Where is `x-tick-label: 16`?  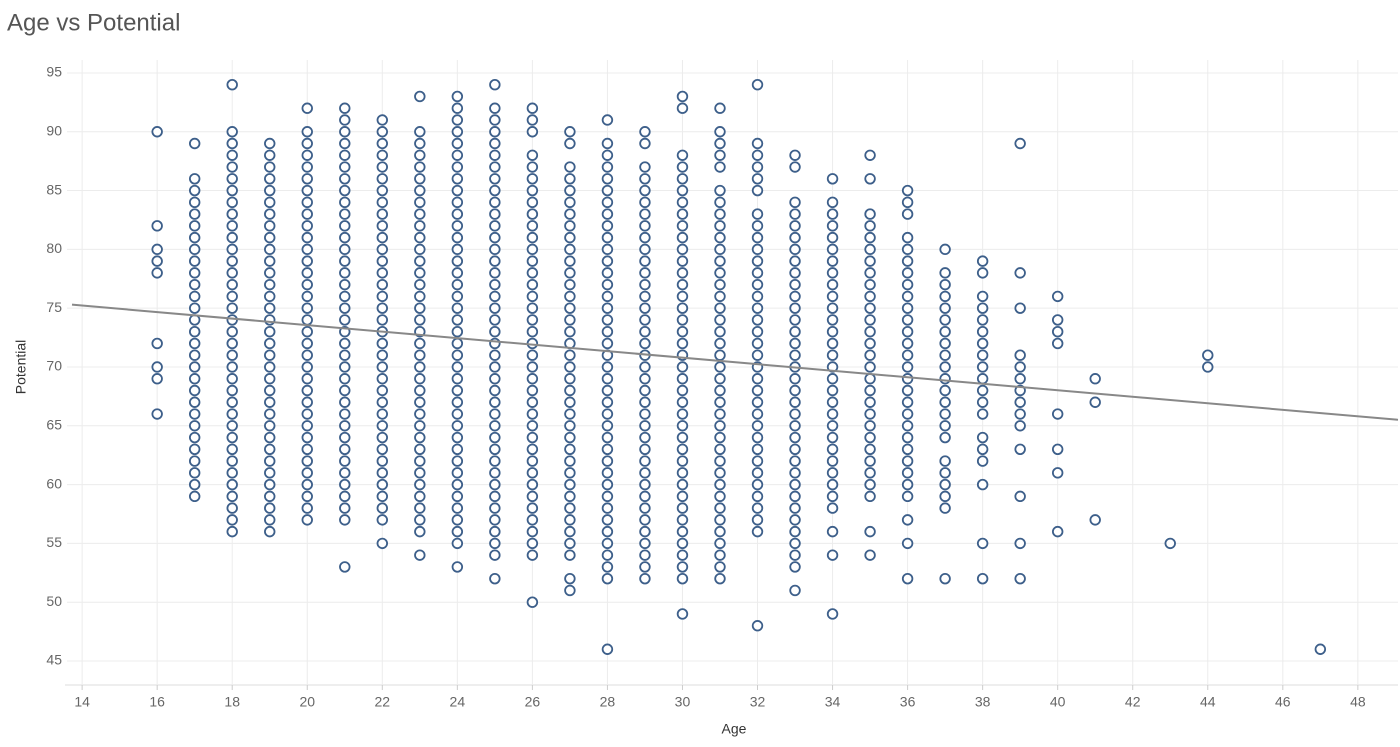 x-tick-label: 16 is located at coordinates (157, 702).